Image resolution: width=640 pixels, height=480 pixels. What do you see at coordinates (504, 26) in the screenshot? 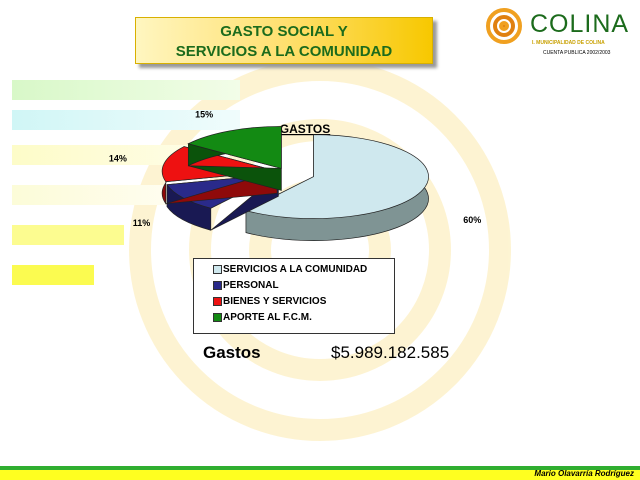
I see `colina-logo-icon` at bounding box center [504, 26].